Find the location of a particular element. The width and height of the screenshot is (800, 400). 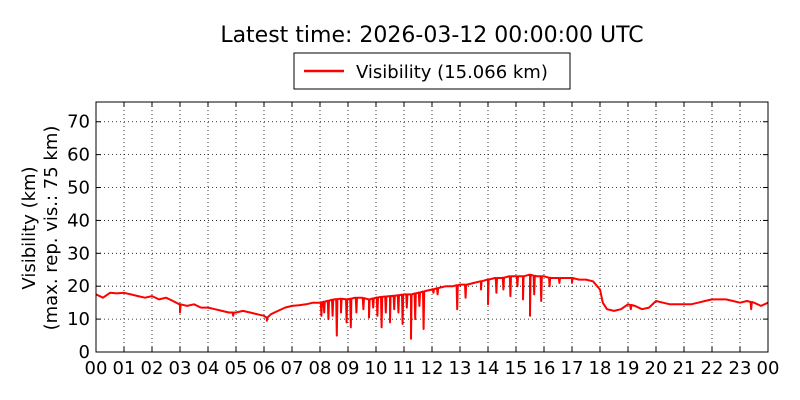

x-tick-label: 15 is located at coordinates (516, 368).